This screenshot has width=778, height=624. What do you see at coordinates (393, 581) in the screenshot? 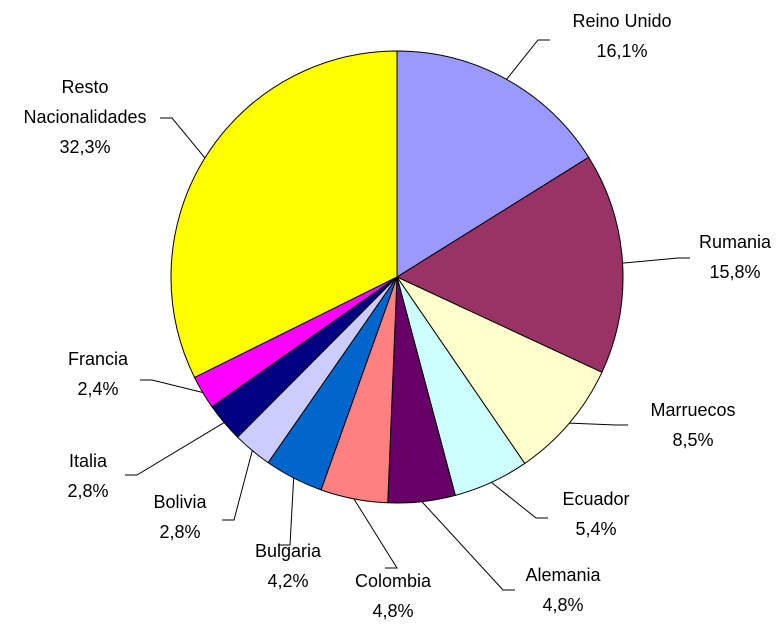
I see `category-label: Colombia` at bounding box center [393, 581].